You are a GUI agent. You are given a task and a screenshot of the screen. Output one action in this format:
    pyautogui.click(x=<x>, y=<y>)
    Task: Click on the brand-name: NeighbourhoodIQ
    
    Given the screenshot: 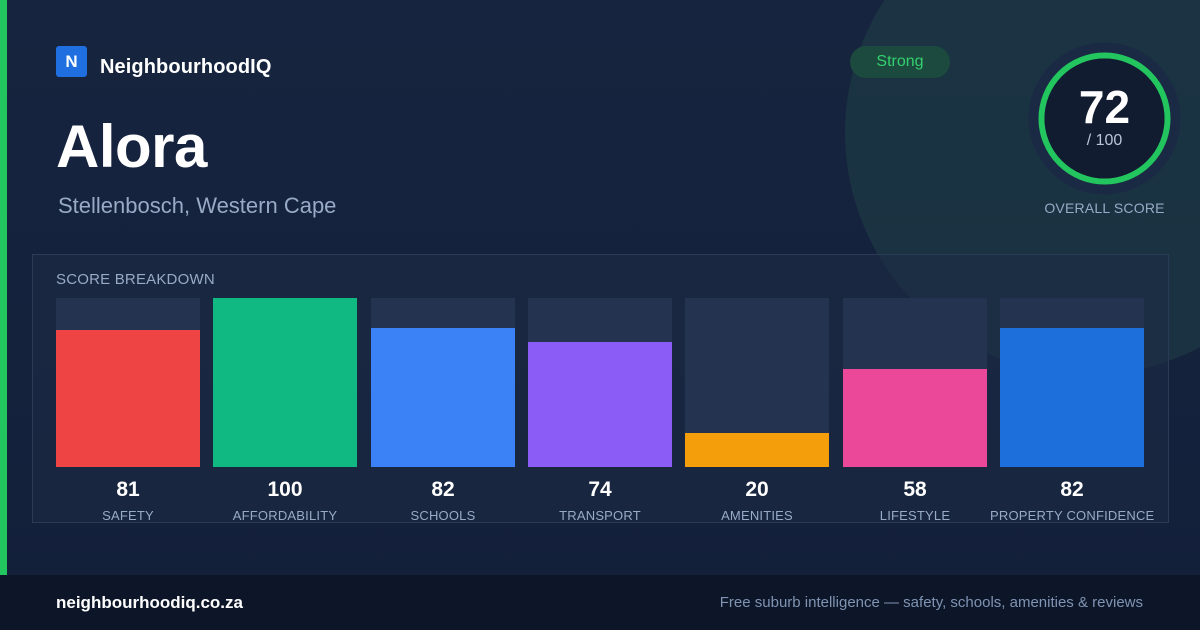 What is the action you would take?
    pyautogui.click(x=186, y=67)
    